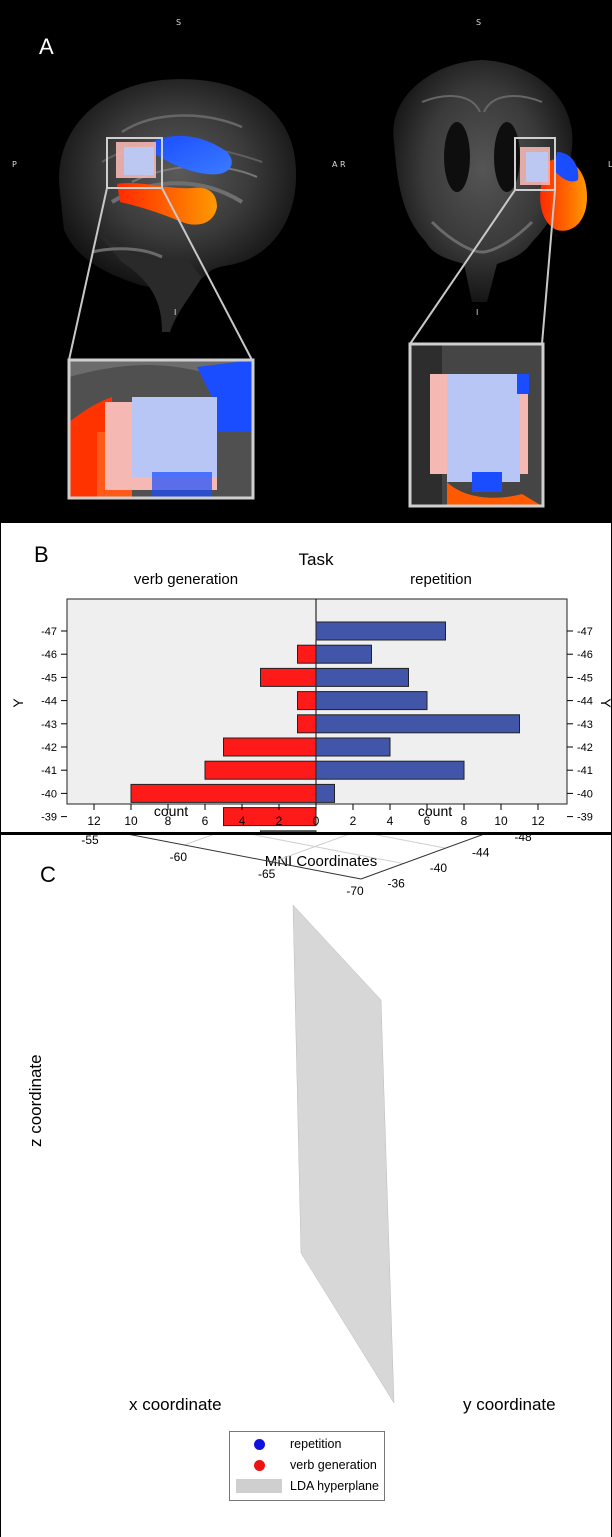 This screenshot has width=612, height=1537. Describe the element at coordinates (343, 1154) in the screenshot. I see `lda-hyperplane` at that location.